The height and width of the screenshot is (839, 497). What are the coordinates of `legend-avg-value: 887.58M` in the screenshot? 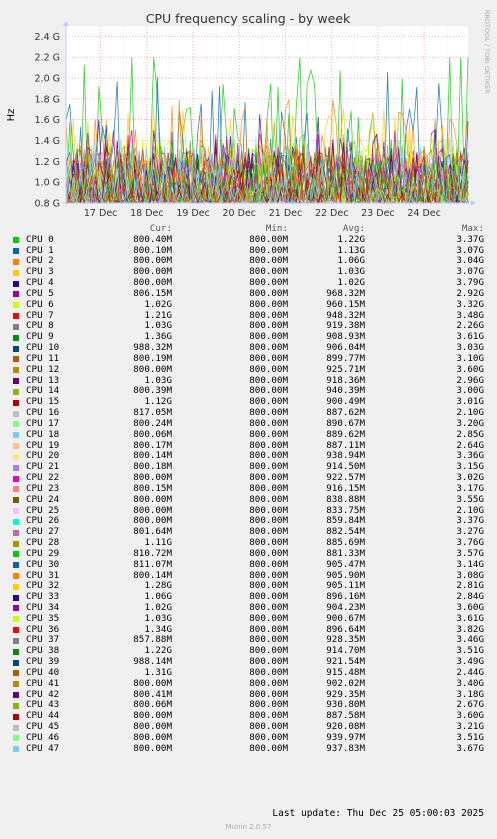 It's located at (345, 716).